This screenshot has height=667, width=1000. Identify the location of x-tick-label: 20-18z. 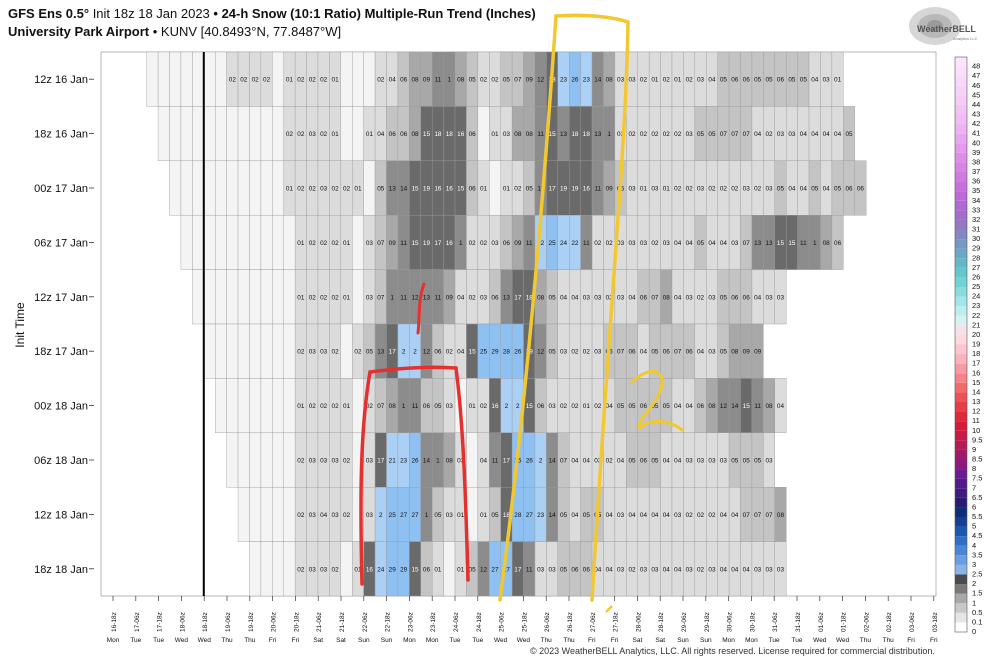
(296, 622).